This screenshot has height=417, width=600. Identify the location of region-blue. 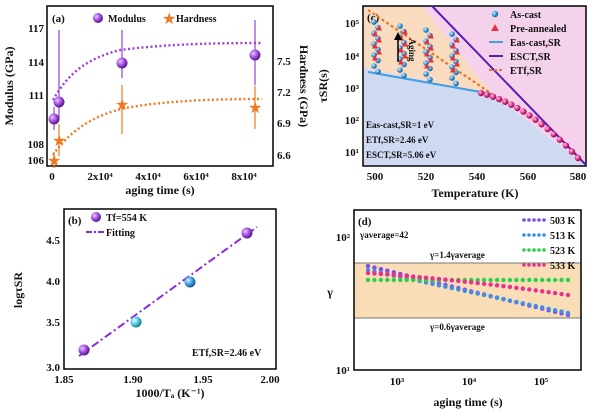
(474, 116).